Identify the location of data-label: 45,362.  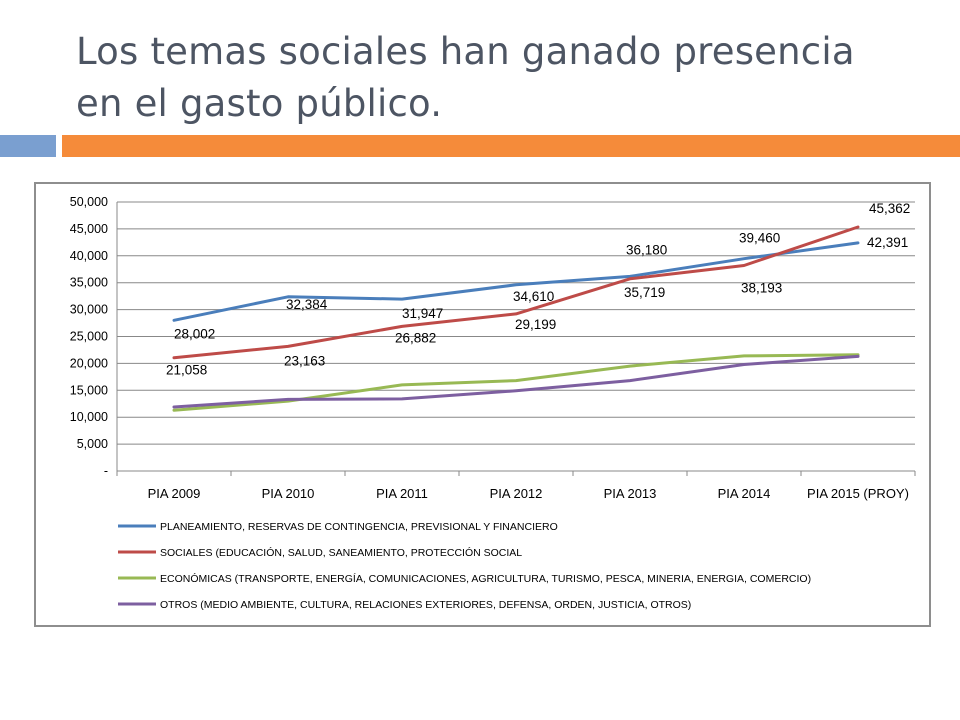
(889, 208).